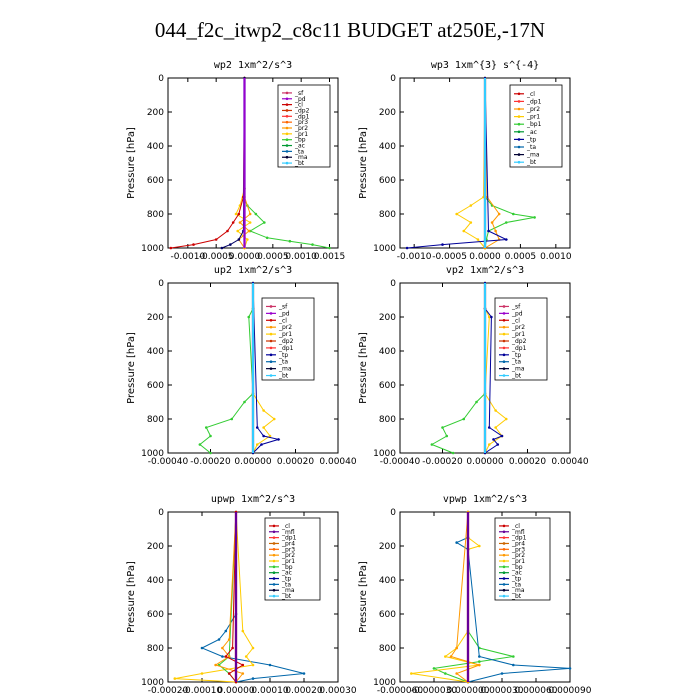  I want to click on legend-entry: _pd, so click(284, 313).